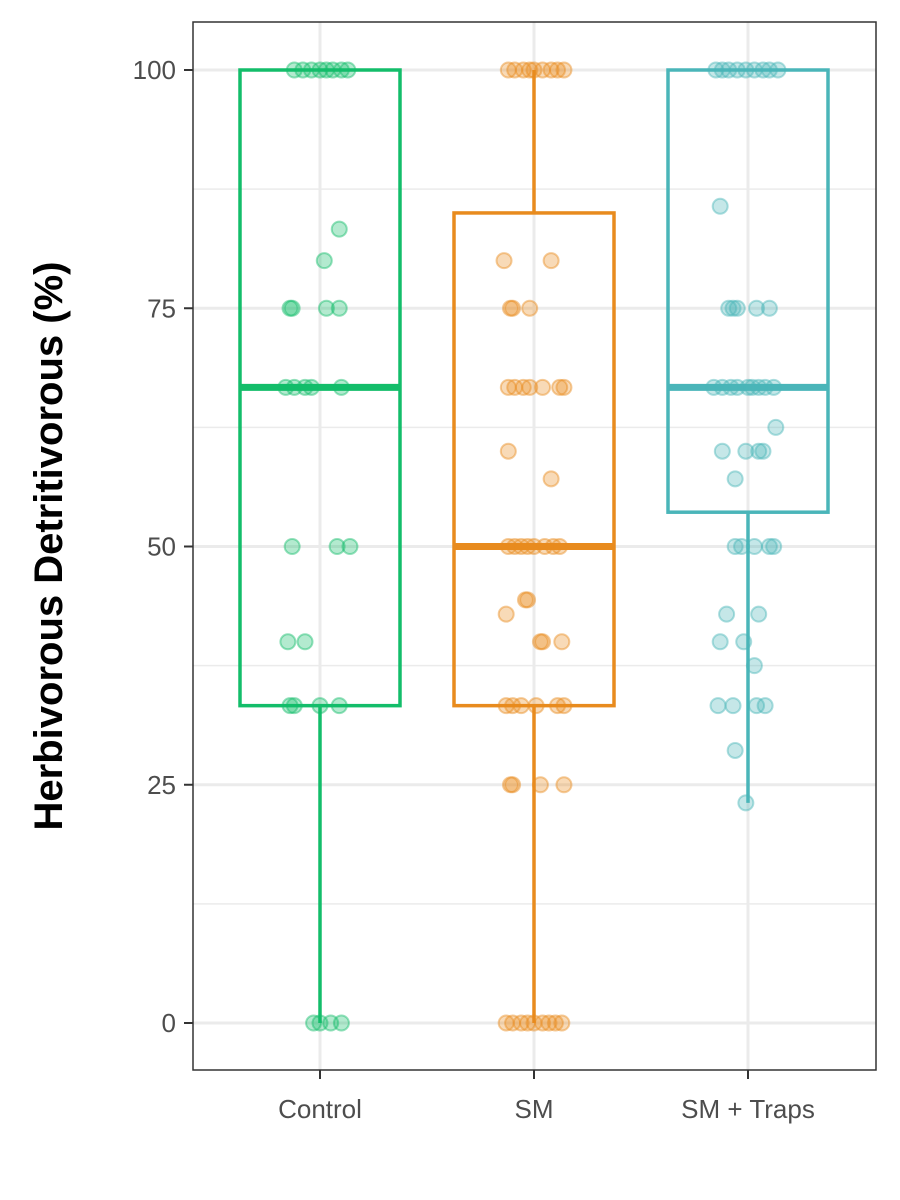 This screenshot has width=900, height=1200. What do you see at coordinates (748, 1109) in the screenshot?
I see `x-tick-label: SM + Traps` at bounding box center [748, 1109].